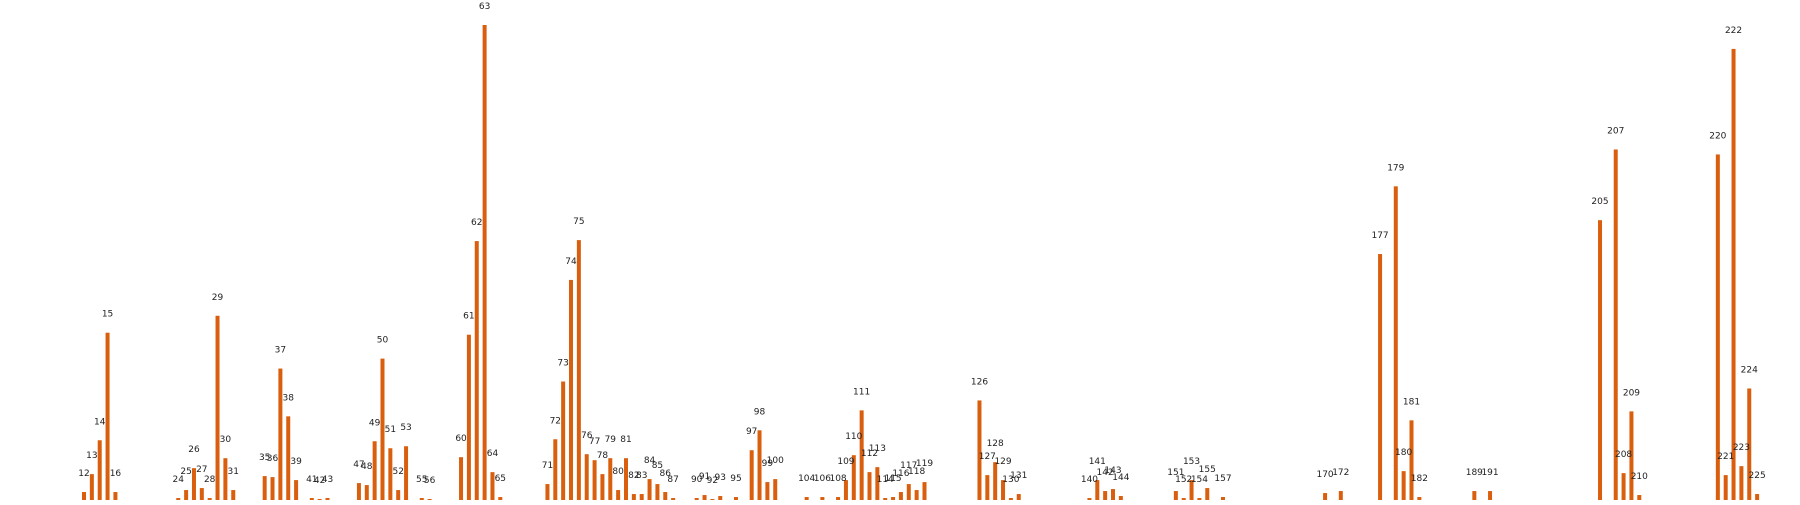  I want to click on bar-label-112: 112, so click(869, 454).